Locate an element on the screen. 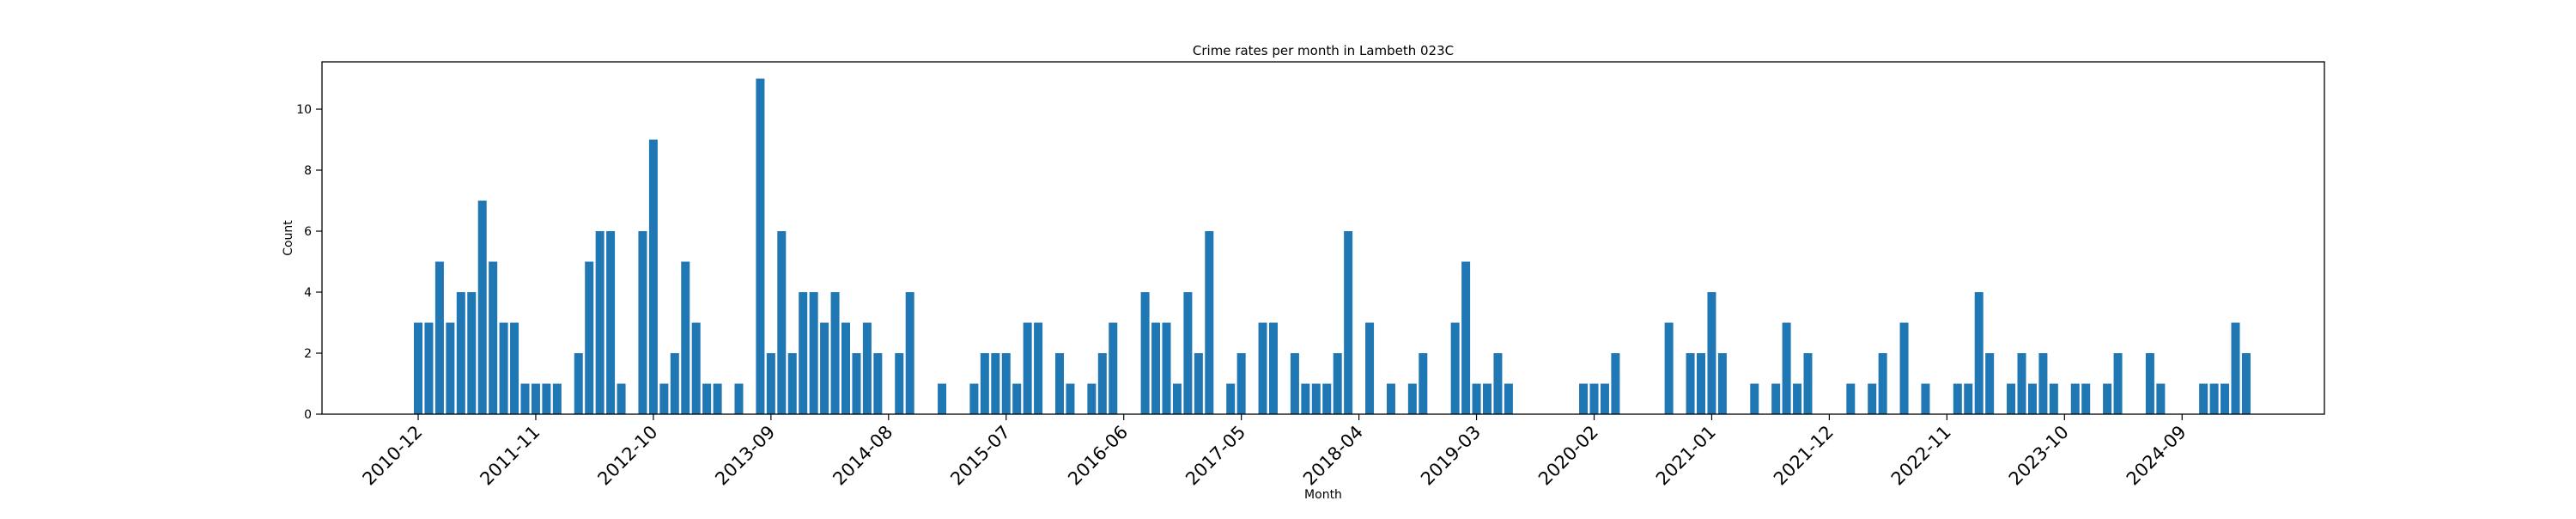 The image size is (2576, 519). y-axis-label: Count is located at coordinates (289, 238).